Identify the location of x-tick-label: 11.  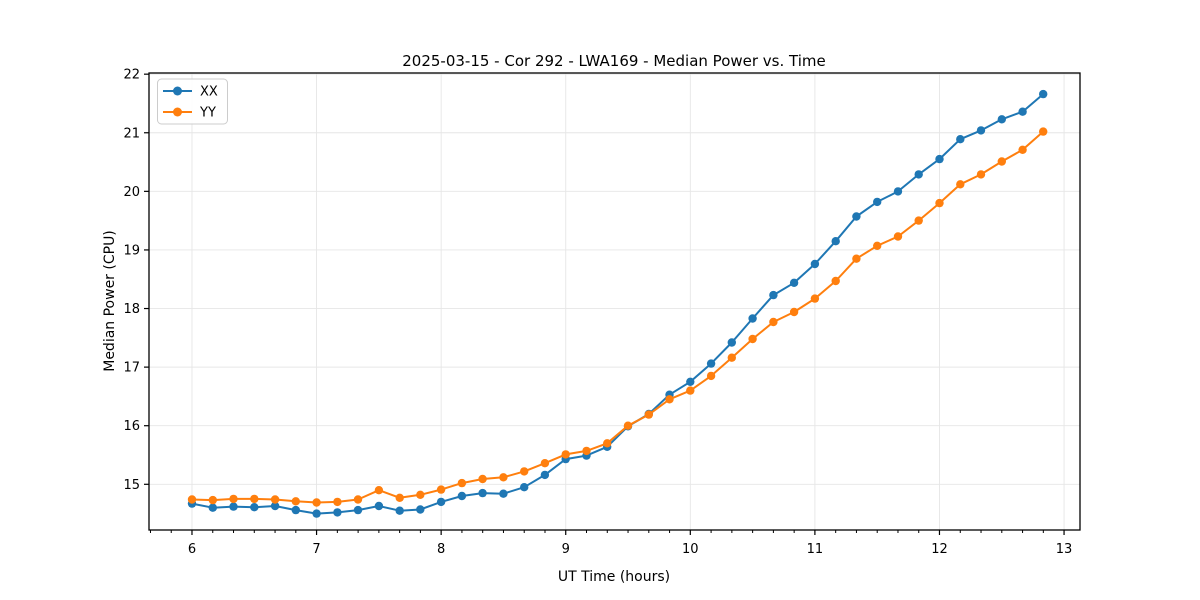
(815, 549).